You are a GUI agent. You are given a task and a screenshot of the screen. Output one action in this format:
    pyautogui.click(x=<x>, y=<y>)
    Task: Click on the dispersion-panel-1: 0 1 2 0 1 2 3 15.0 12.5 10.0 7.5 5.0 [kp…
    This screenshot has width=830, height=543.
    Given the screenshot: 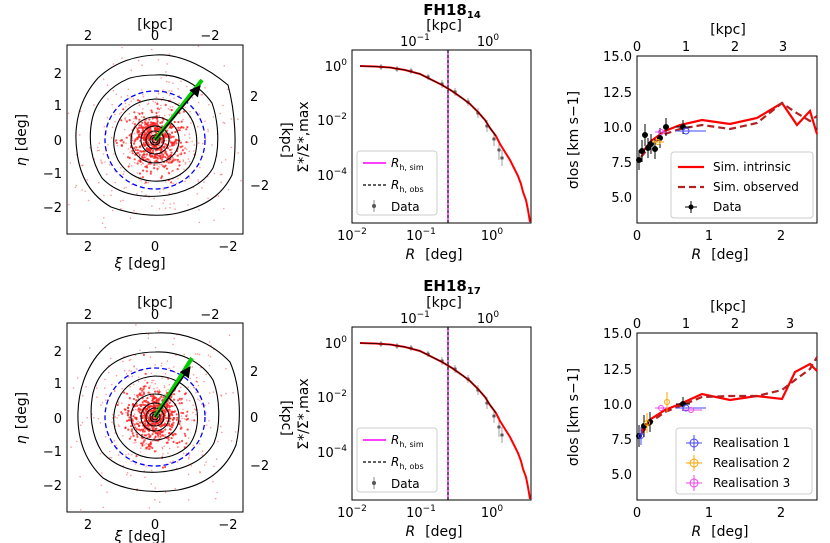 What is the action you would take?
    pyautogui.click(x=692, y=142)
    